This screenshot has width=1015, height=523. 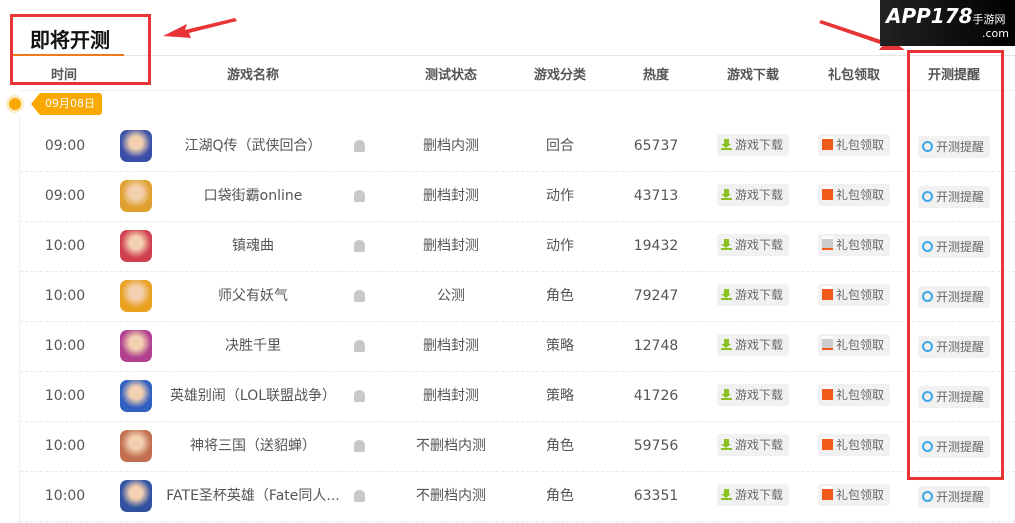 I want to click on heat: 79247, so click(x=656, y=296).